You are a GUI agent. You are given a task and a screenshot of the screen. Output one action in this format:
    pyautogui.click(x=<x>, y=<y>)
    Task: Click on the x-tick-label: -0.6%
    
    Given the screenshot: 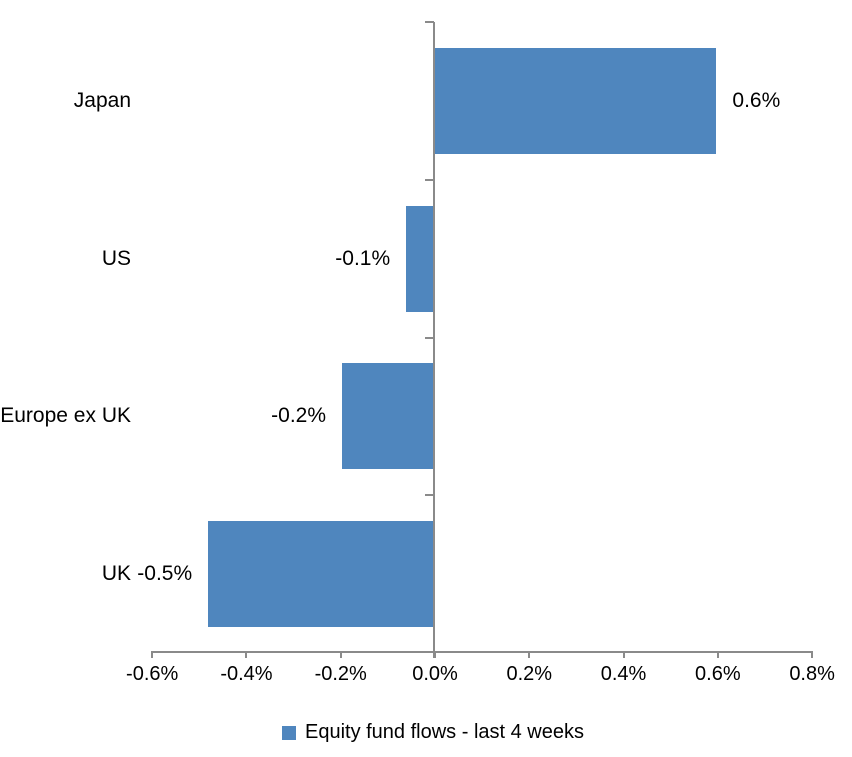 What is the action you would take?
    pyautogui.click(x=152, y=674)
    